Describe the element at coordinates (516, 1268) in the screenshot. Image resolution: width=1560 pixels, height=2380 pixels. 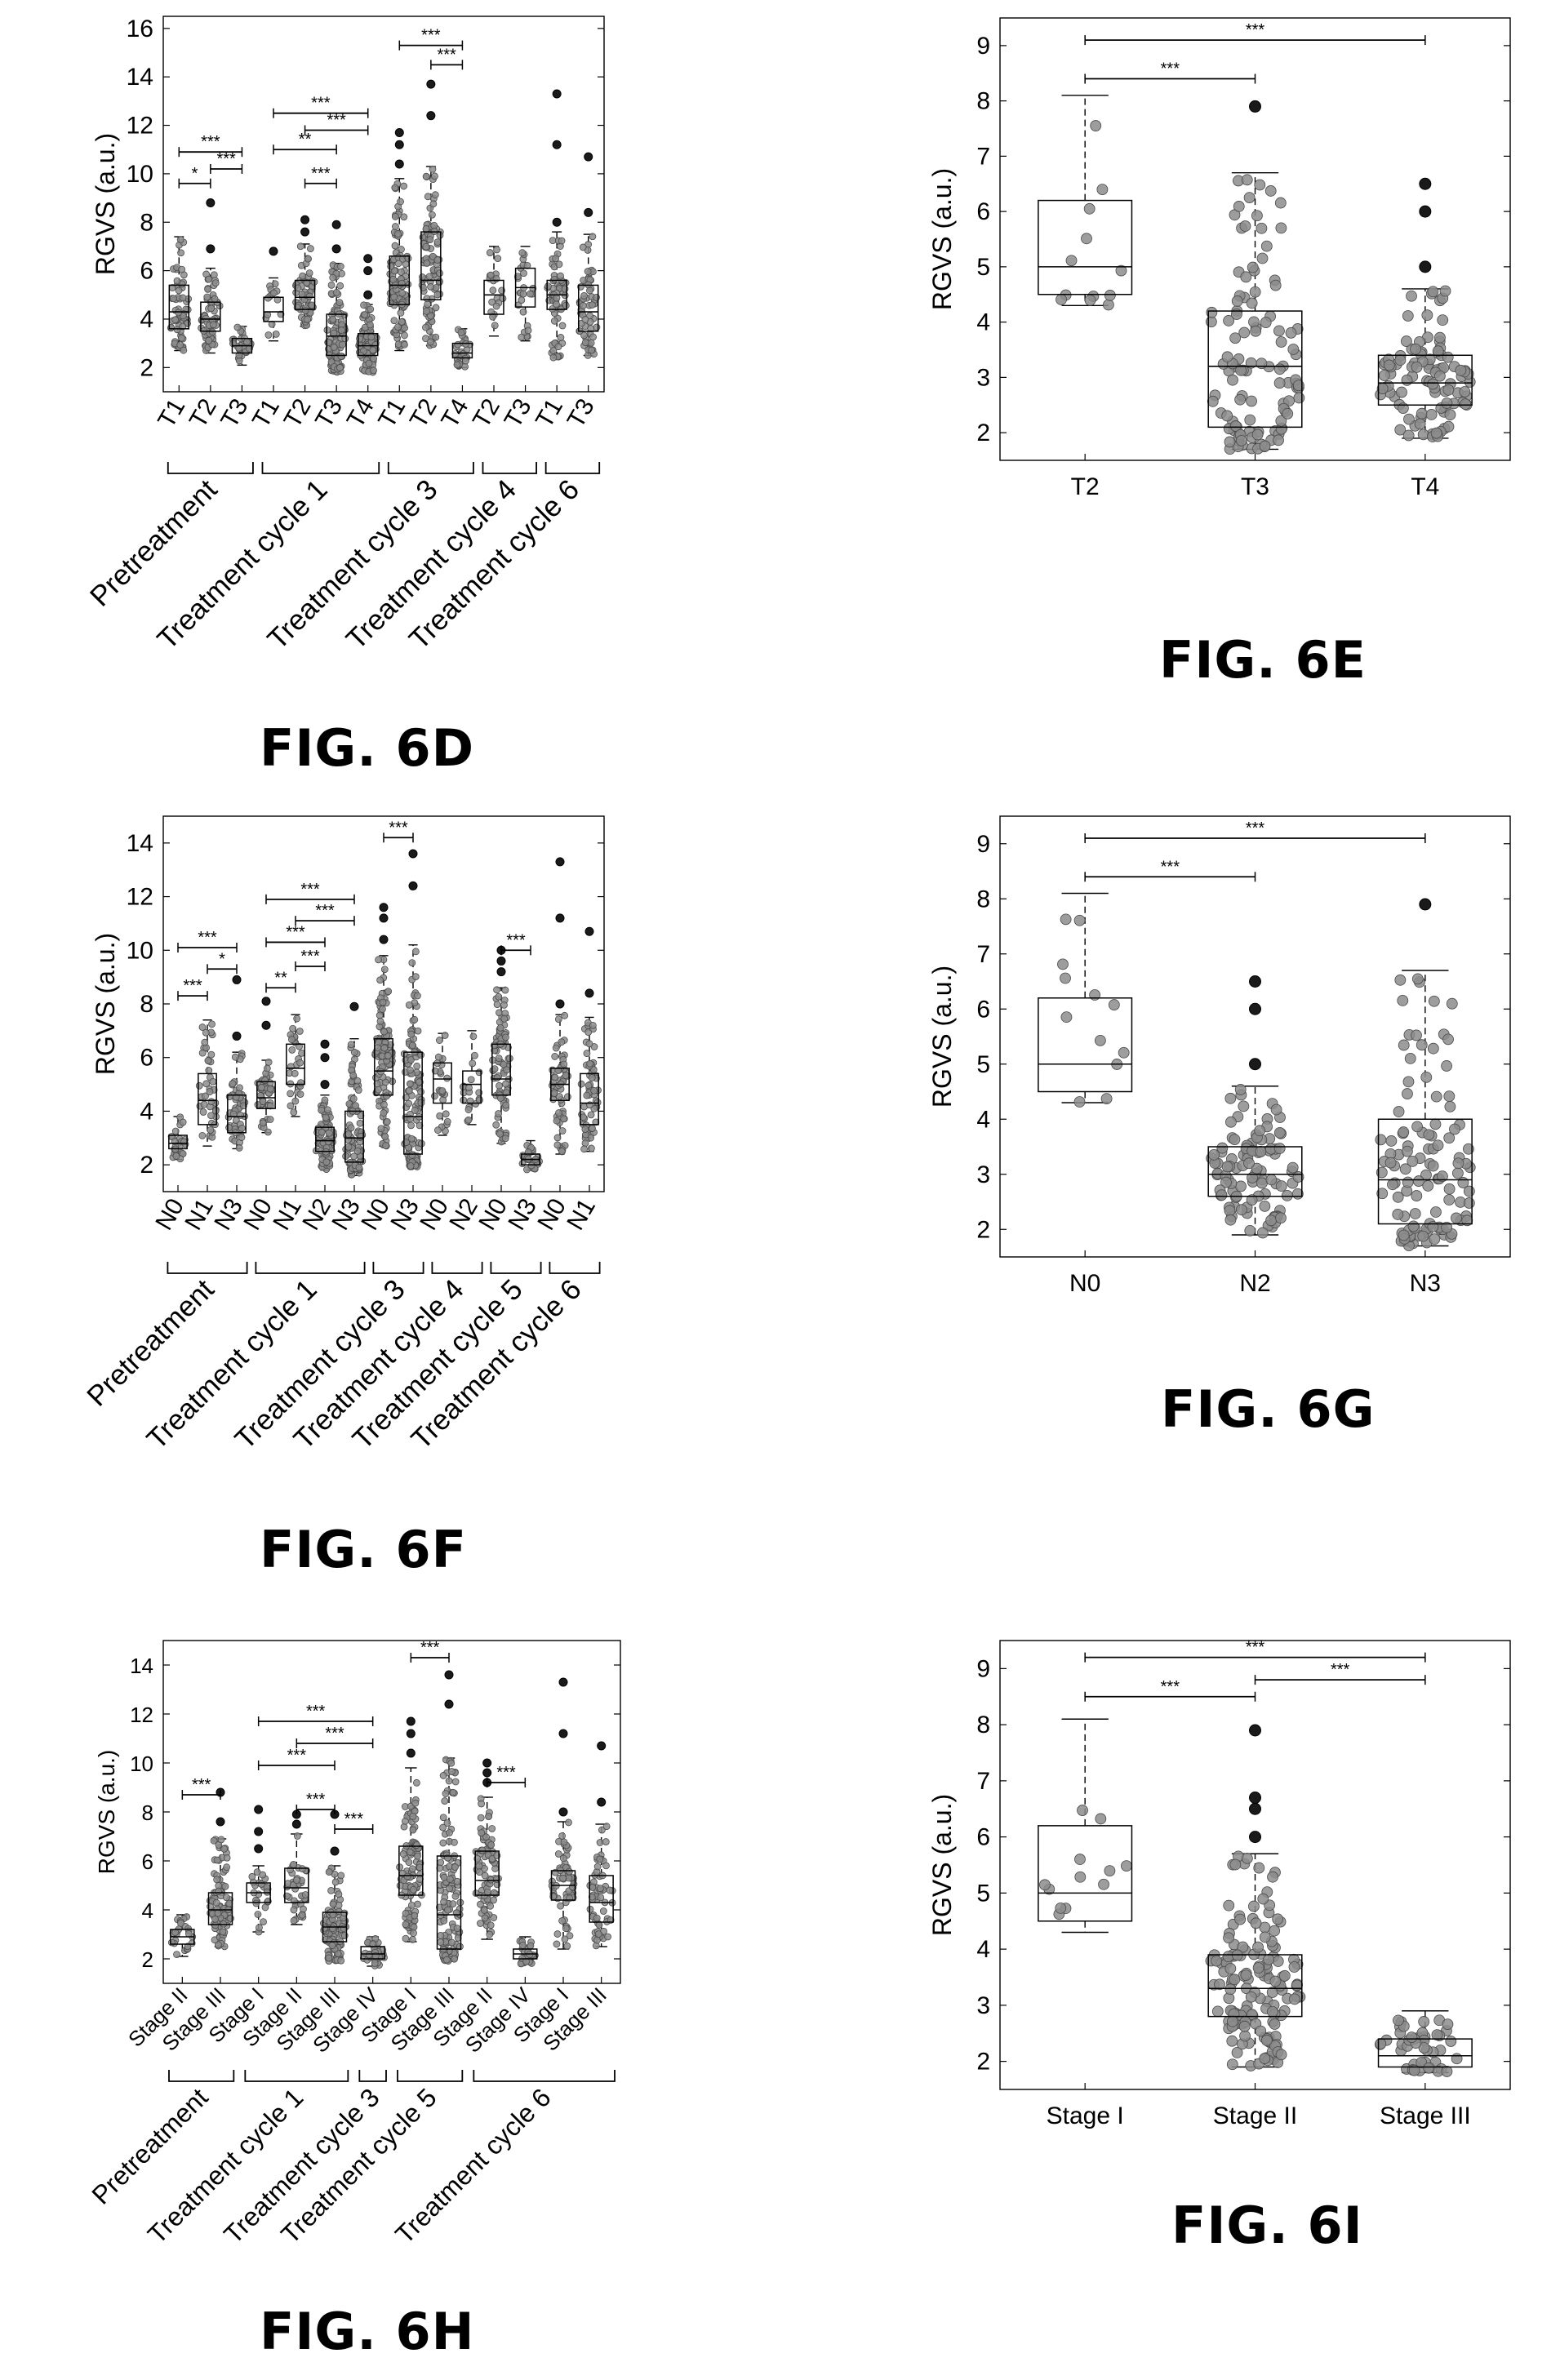
I see `group-bracket` at that location.